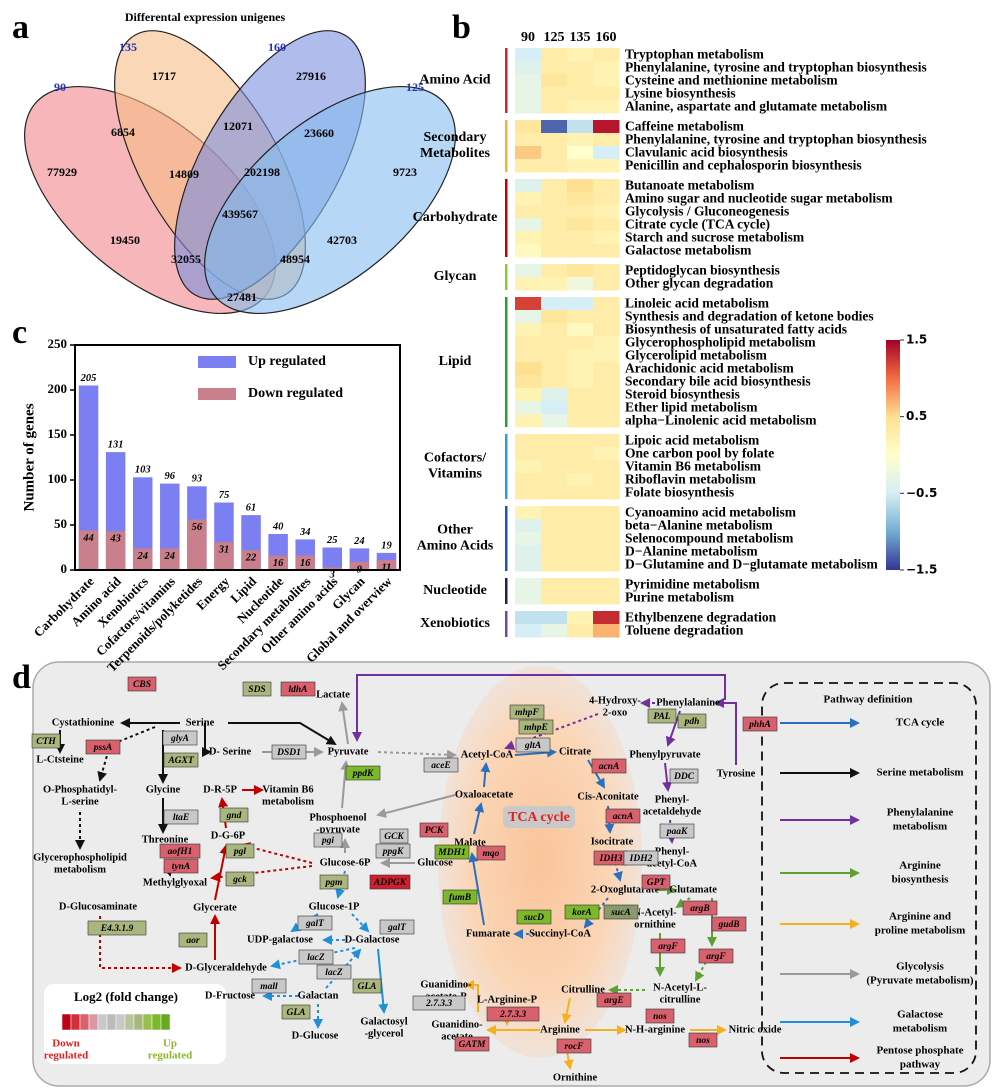  Describe the element at coordinates (920, 981) in the screenshot. I see `legend-label: (Pyruvate metabolism)` at that location.